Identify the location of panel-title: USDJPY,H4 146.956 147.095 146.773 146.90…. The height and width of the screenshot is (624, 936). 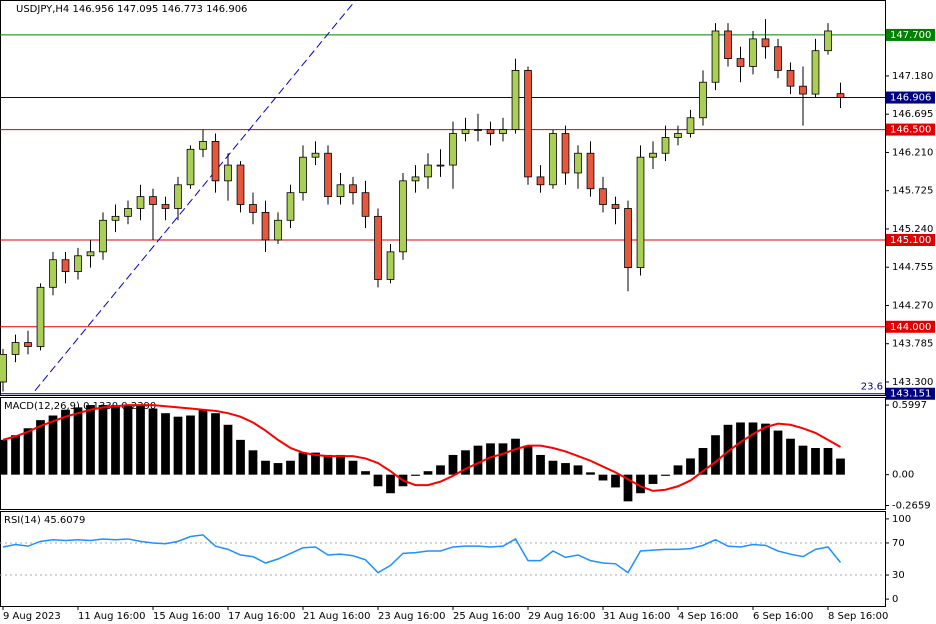
(131, 9).